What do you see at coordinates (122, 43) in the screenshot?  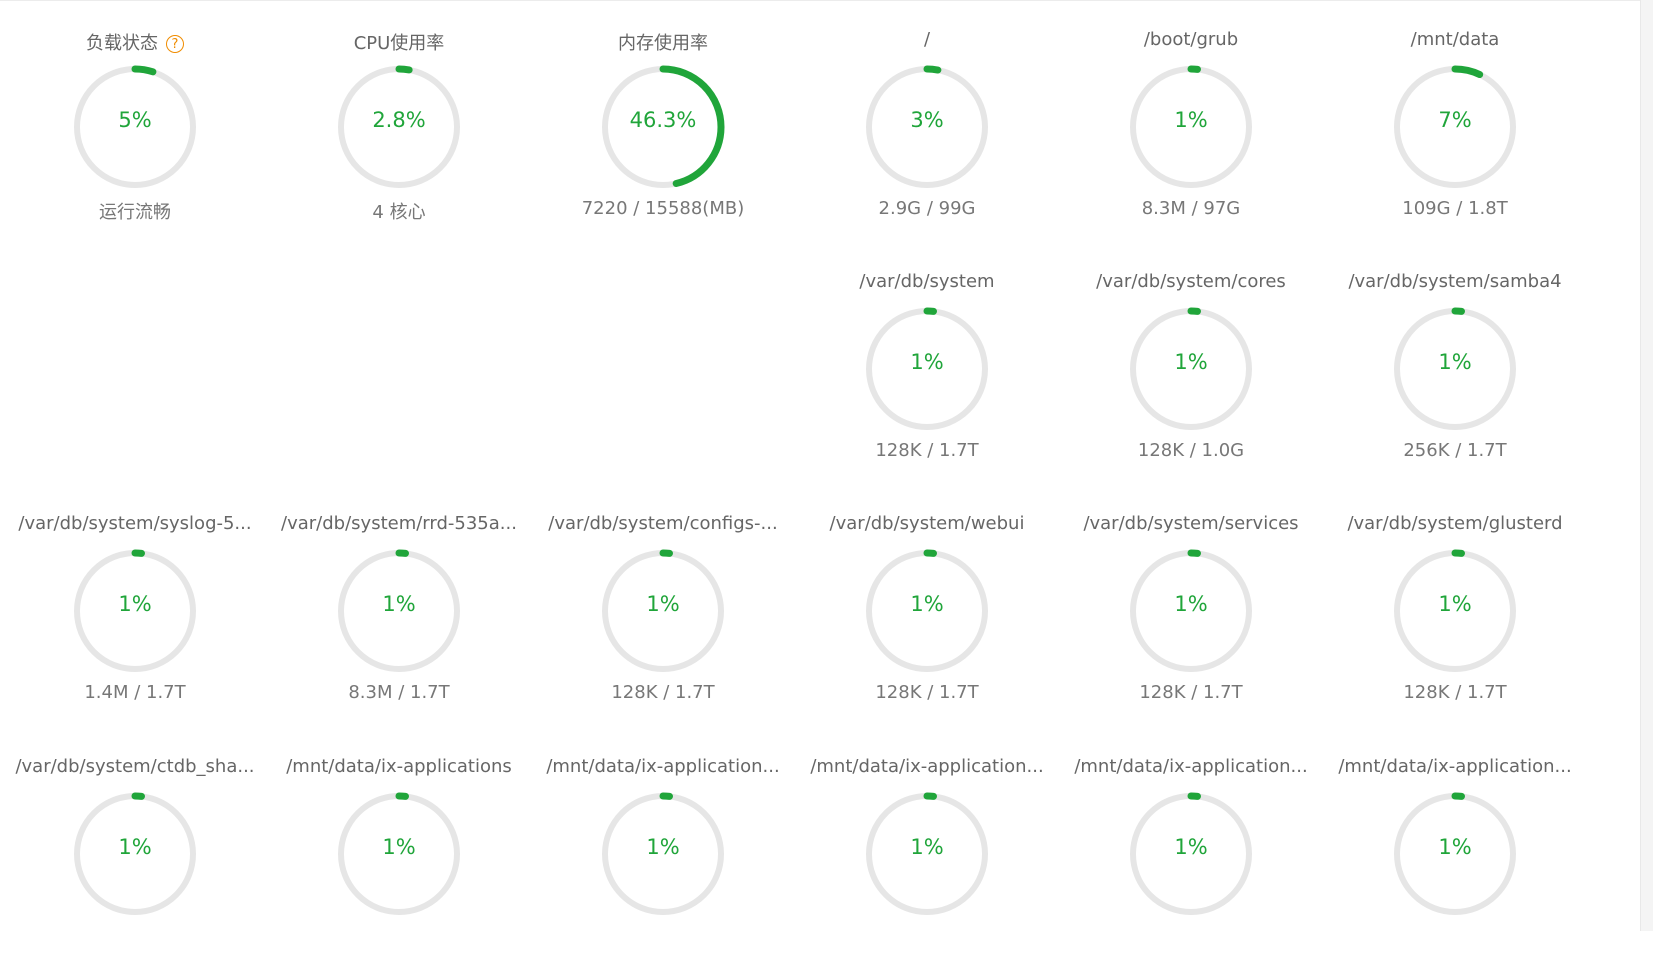 I see `gauge-title: 负载状态` at bounding box center [122, 43].